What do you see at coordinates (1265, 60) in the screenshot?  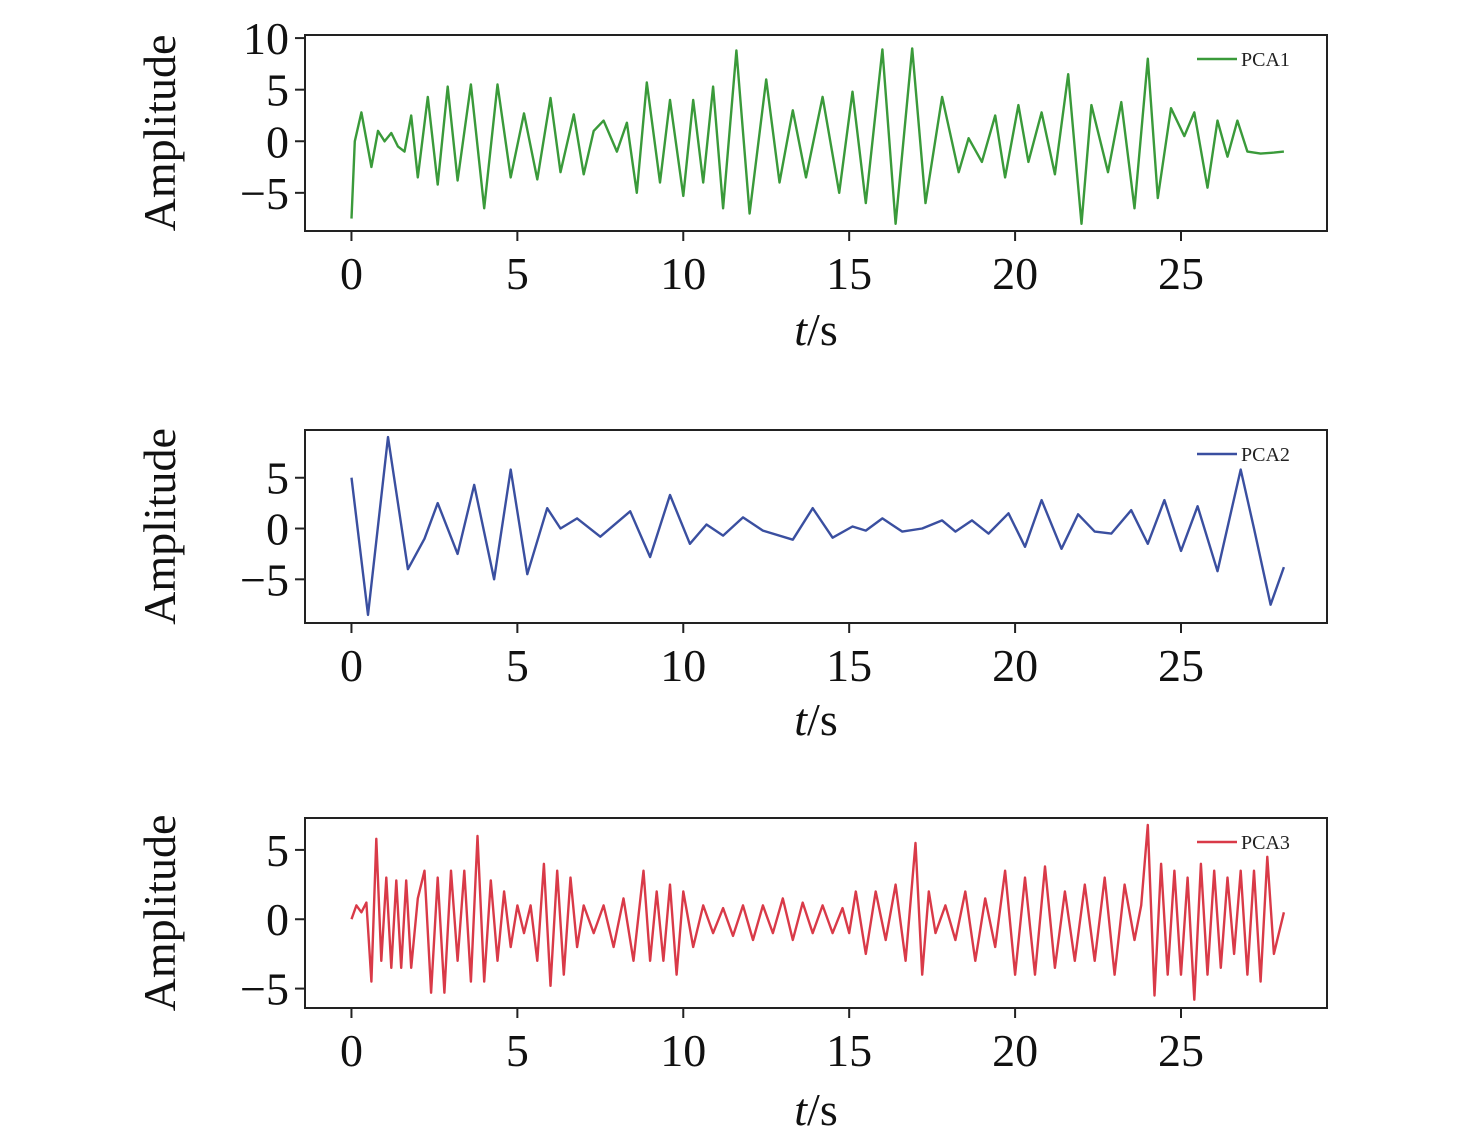 I see `legend-label: PCA1` at bounding box center [1265, 60].